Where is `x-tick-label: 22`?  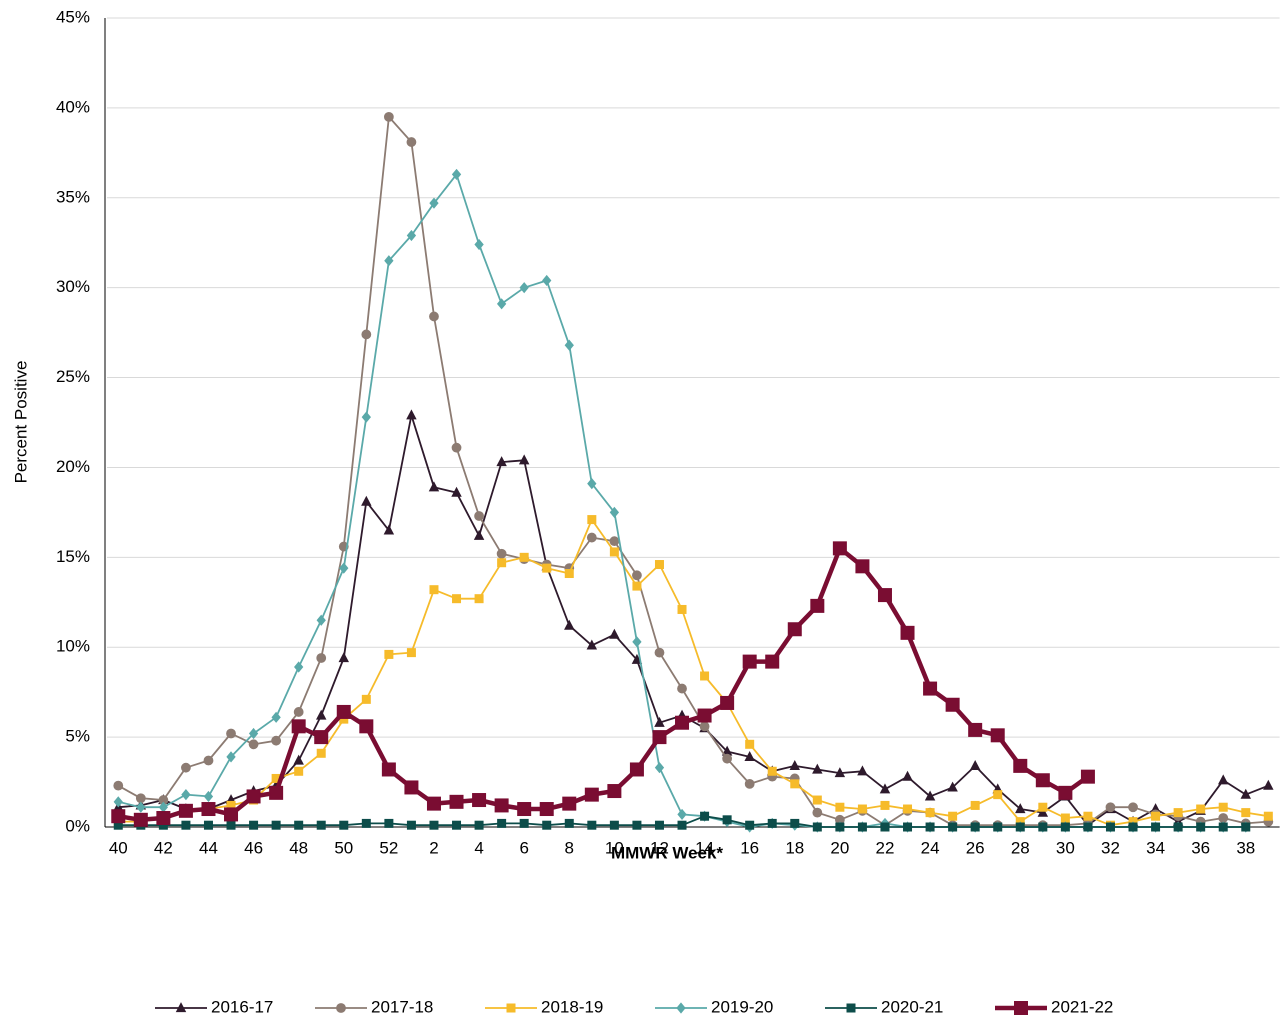 x-tick-label: 22 is located at coordinates (885, 847).